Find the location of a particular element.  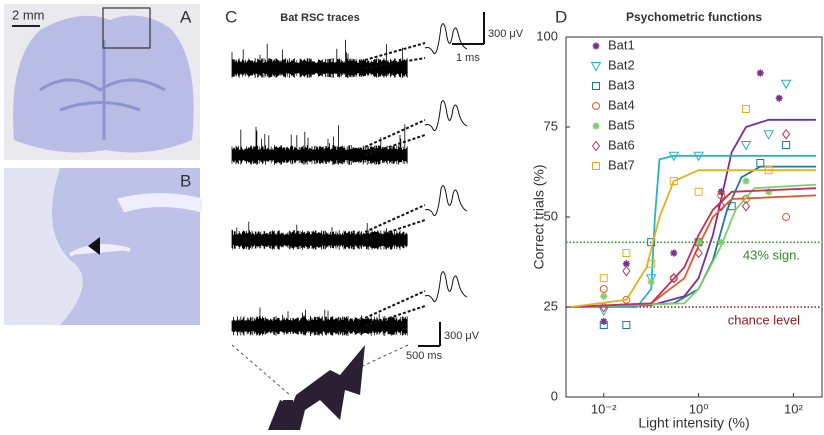

reference-label: 43% sign. is located at coordinates (771, 255).